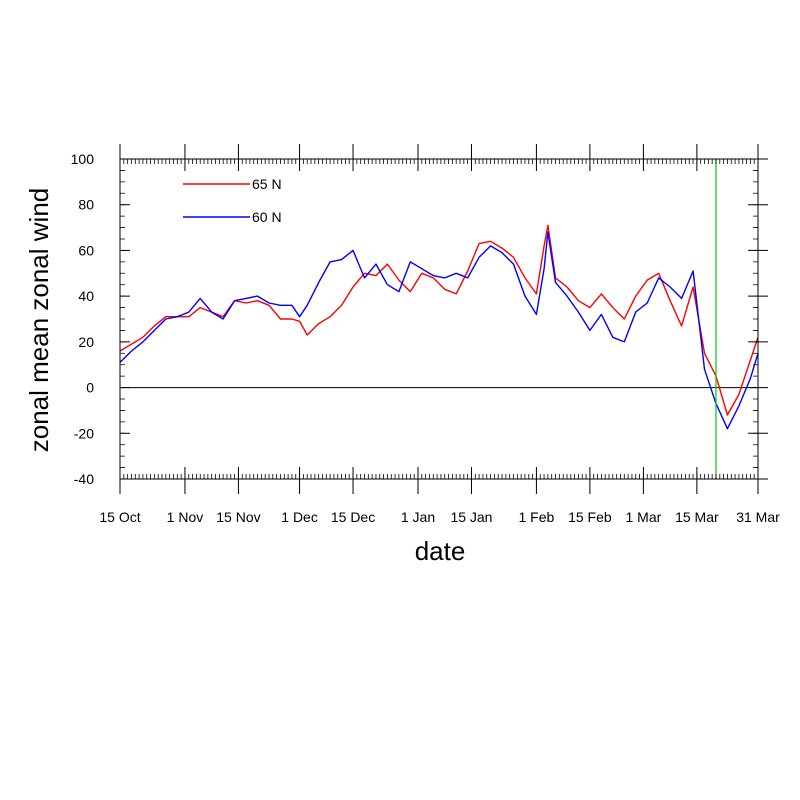 The image size is (800, 800). Describe the element at coordinates (238, 517) in the screenshot. I see `x-tick-label: 15 Nov` at that location.